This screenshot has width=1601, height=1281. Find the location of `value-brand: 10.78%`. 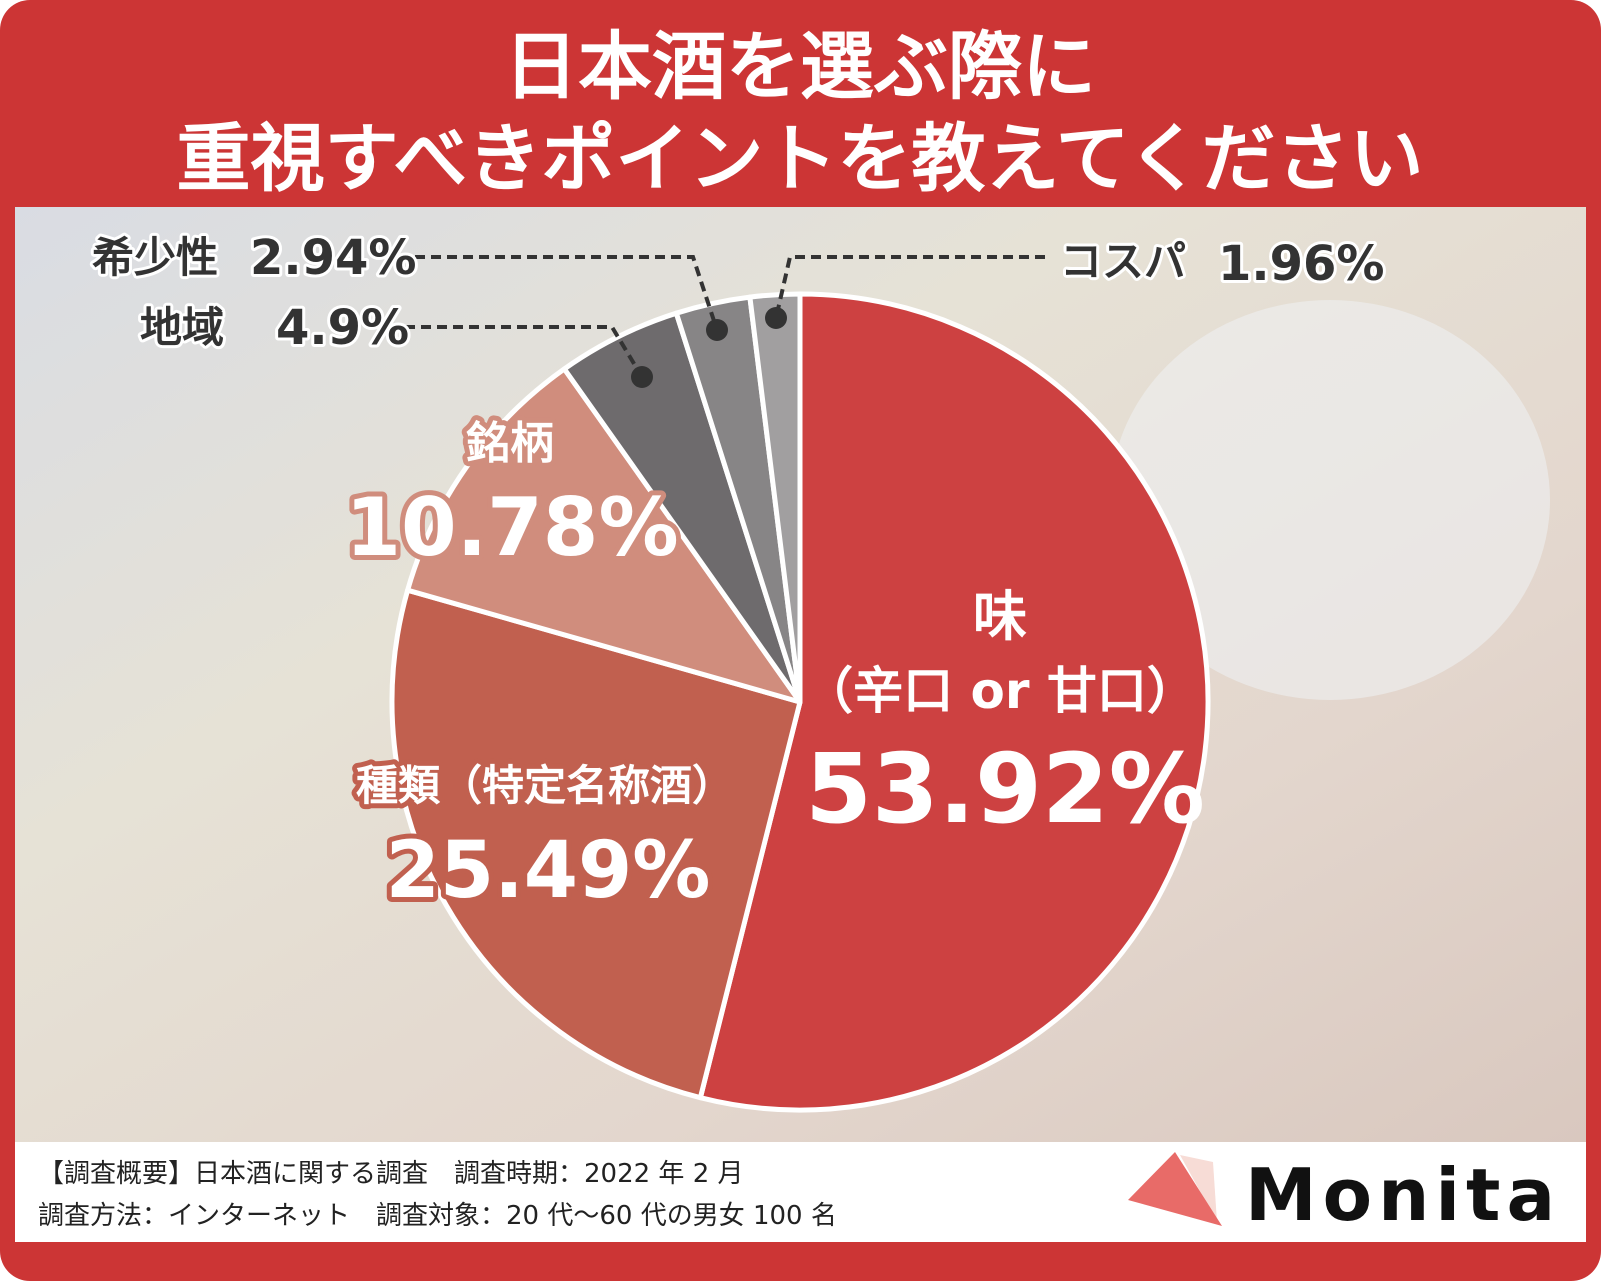

value-brand: 10.78% is located at coordinates (511, 527).